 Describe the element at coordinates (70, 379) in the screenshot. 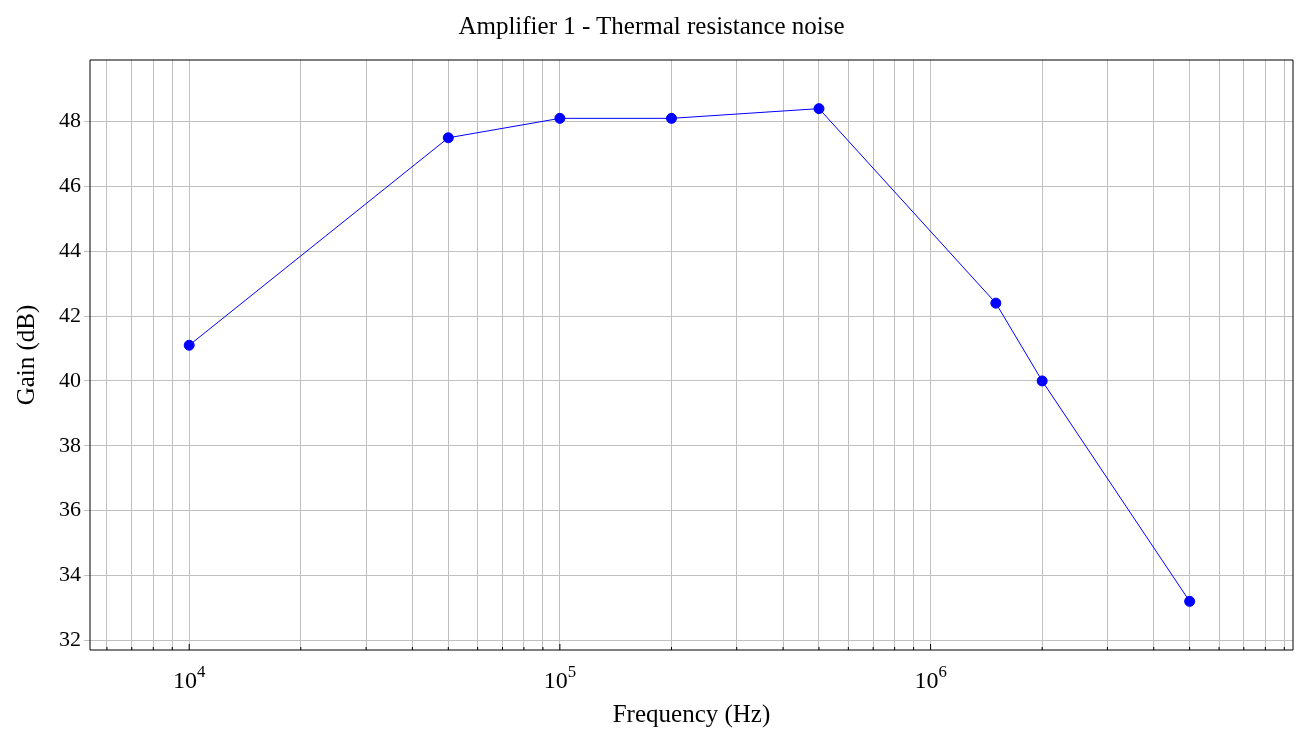

I see `y-tick-label: 40` at that location.